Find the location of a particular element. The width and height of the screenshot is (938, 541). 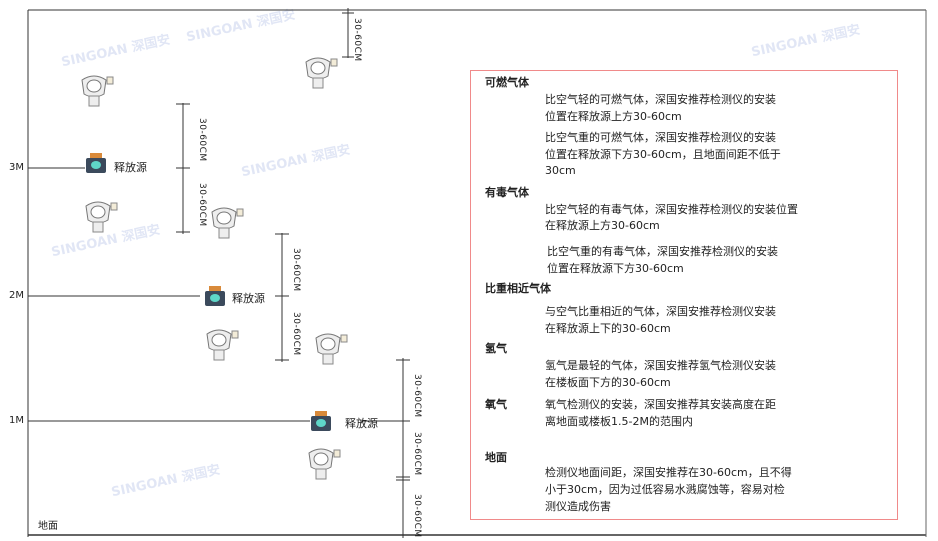

note-line: 氧气检测仪的安装，深国安推荐其安装高度在距 is located at coordinates (660, 404).